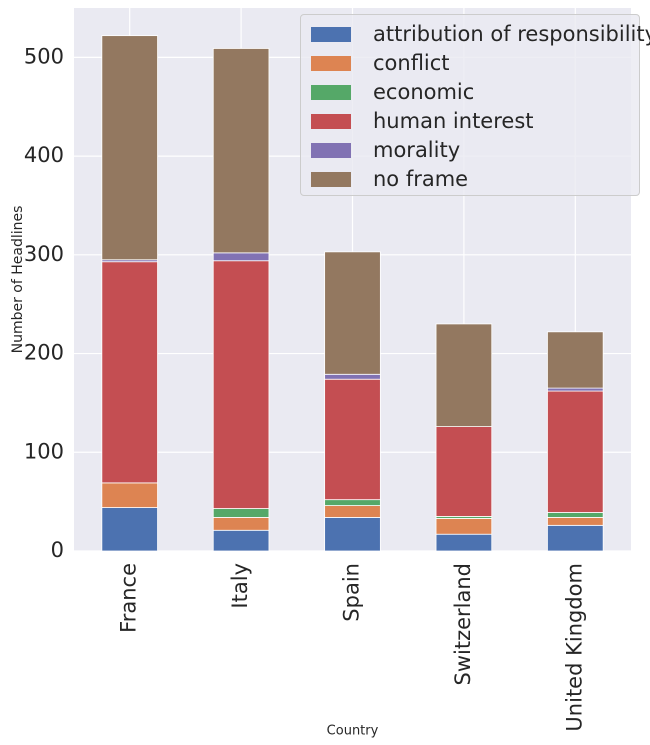  I want to click on x-tick-label: Italy, so click(240, 586).